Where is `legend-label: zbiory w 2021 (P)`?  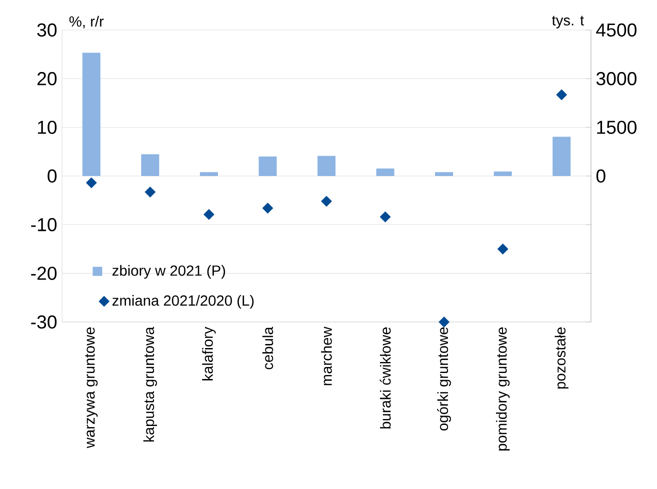
legend-label: zbiory w 2021 (P) is located at coordinates (169, 272).